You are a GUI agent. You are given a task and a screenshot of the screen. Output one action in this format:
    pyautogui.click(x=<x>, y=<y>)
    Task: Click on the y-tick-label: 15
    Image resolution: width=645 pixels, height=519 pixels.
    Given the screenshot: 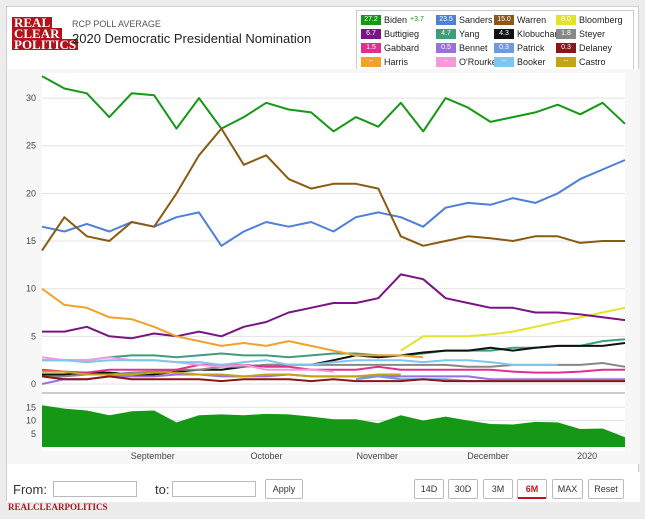 What is the action you would take?
    pyautogui.click(x=31, y=241)
    